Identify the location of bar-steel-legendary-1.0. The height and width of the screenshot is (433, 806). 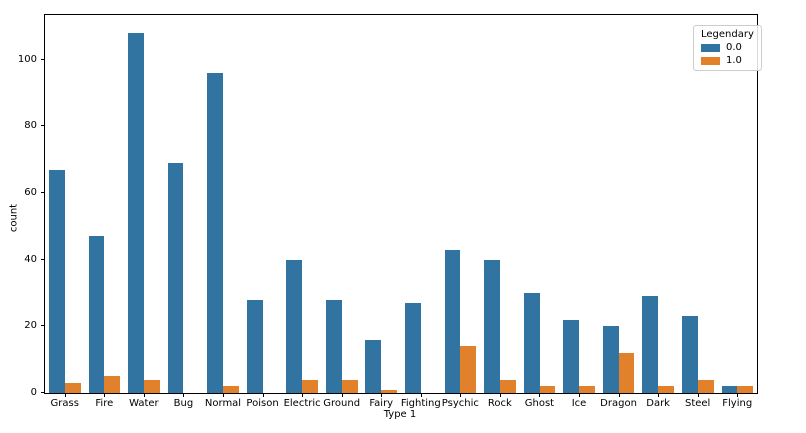
(705, 386).